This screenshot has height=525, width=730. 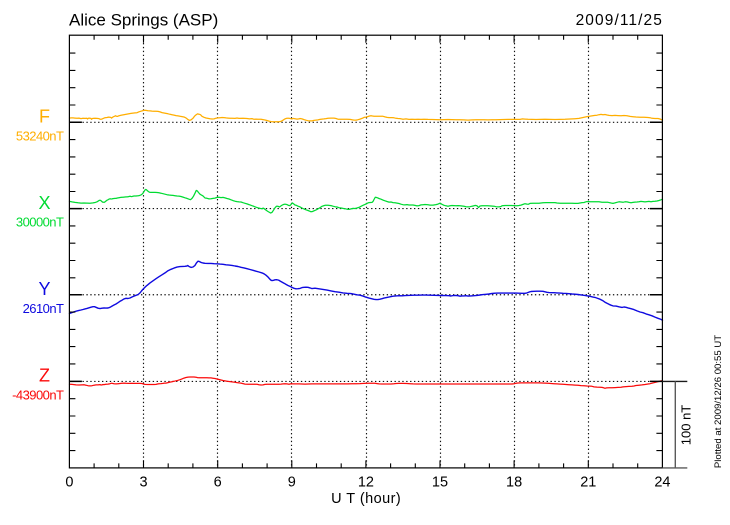 I want to click on svg-text: 24, so click(x=662, y=483).